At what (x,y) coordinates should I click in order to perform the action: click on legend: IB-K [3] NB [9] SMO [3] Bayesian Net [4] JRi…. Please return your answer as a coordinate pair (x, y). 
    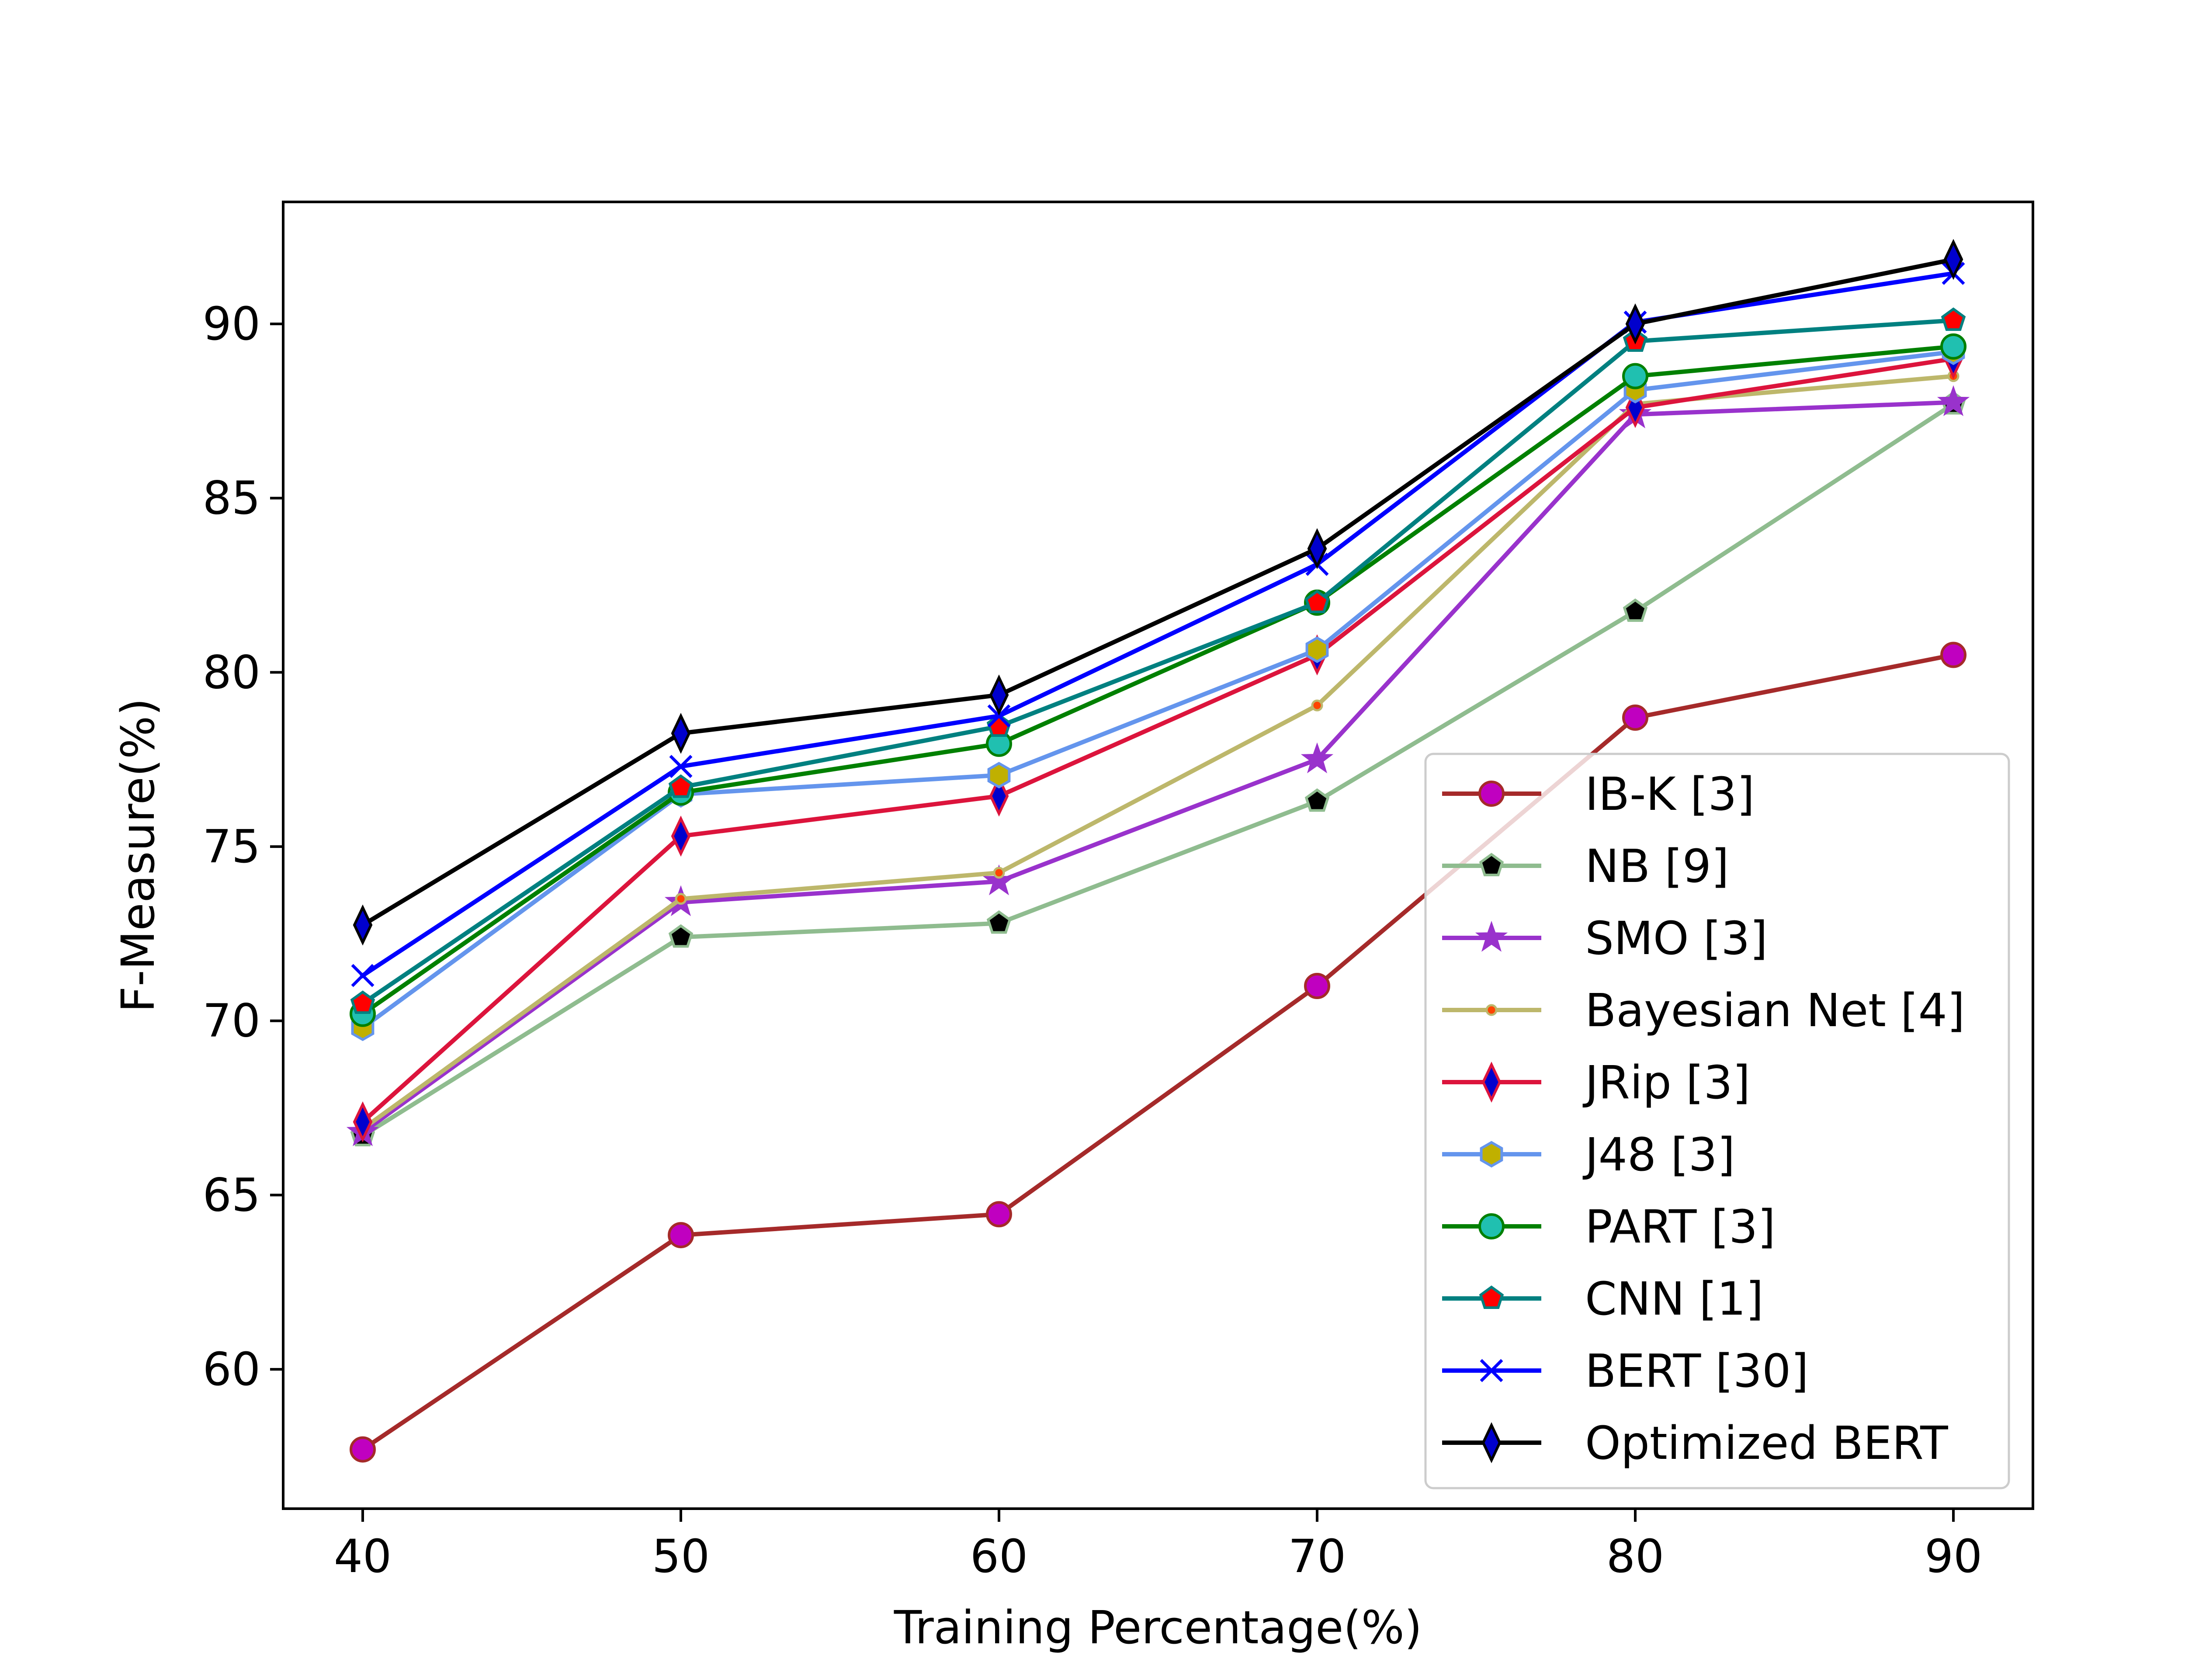
    Looking at the image, I should click on (1717, 1121).